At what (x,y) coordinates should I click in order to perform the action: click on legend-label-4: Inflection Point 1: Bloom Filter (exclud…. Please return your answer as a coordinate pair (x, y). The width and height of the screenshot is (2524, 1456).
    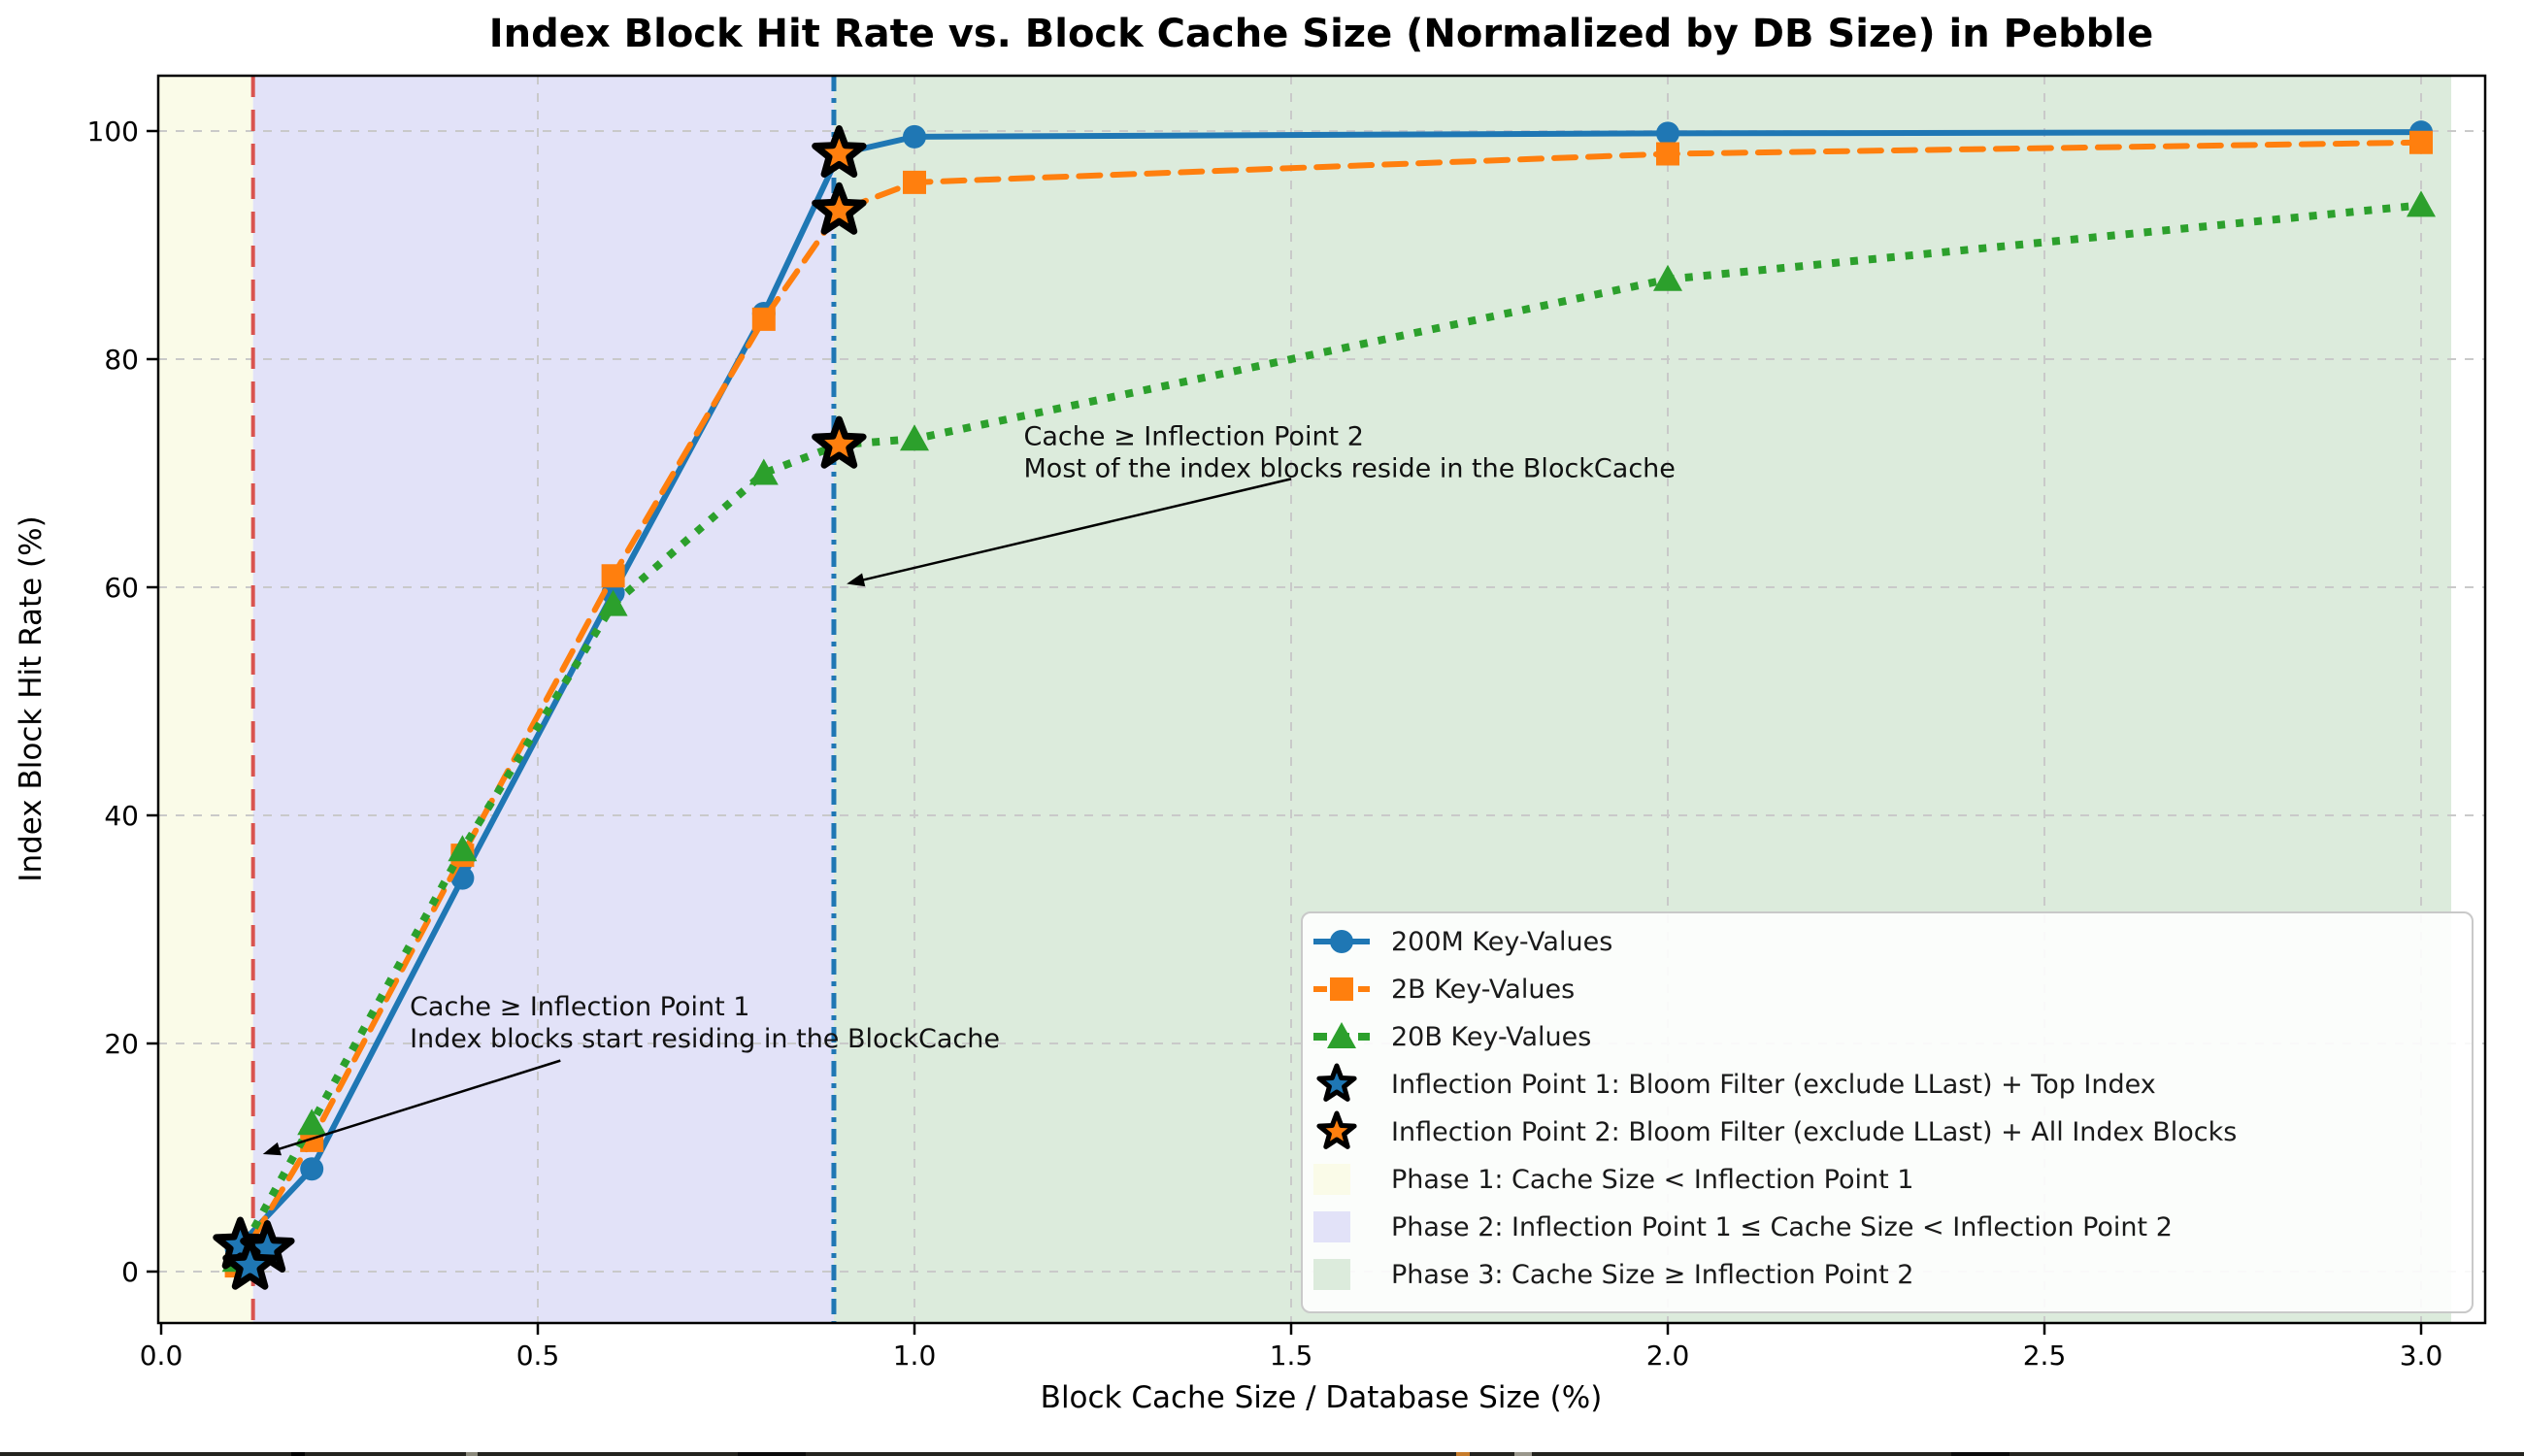
    Looking at the image, I should click on (1773, 1085).